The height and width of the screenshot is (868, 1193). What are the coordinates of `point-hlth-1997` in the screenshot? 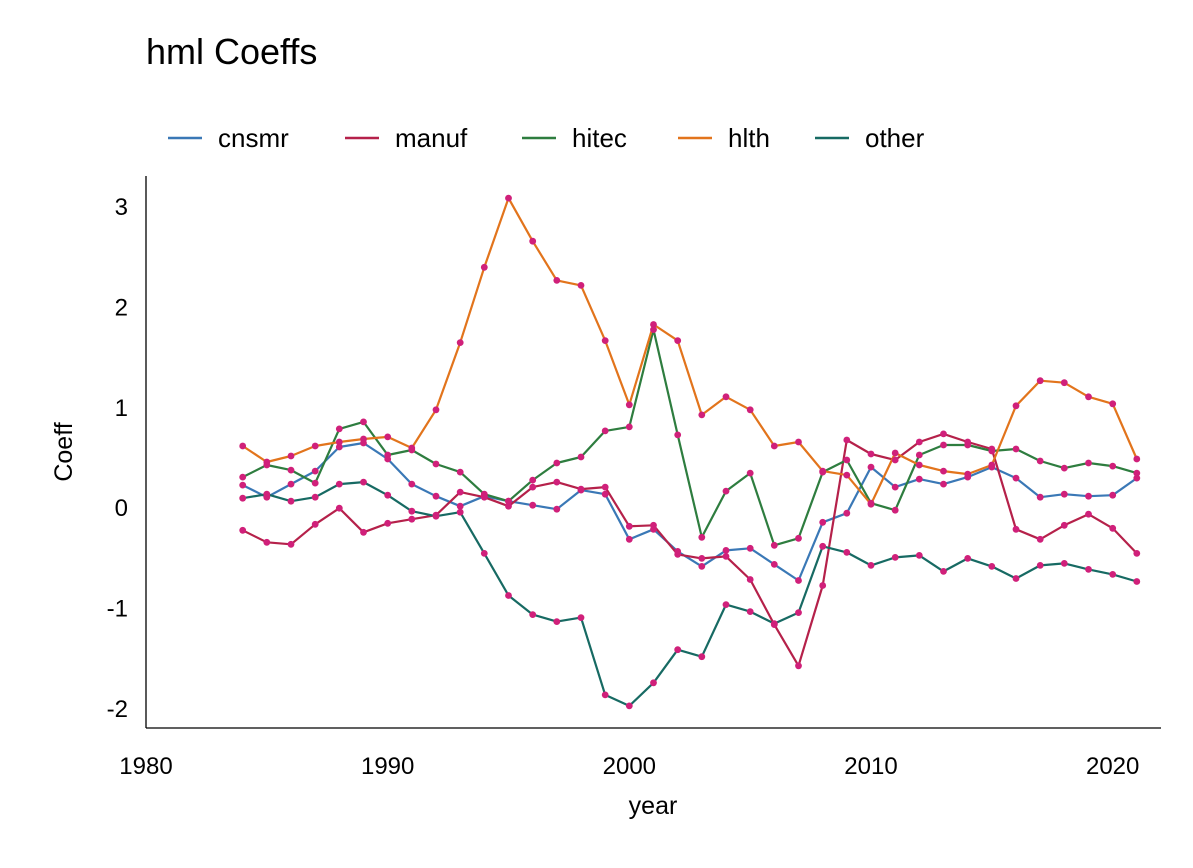 It's located at (557, 280).